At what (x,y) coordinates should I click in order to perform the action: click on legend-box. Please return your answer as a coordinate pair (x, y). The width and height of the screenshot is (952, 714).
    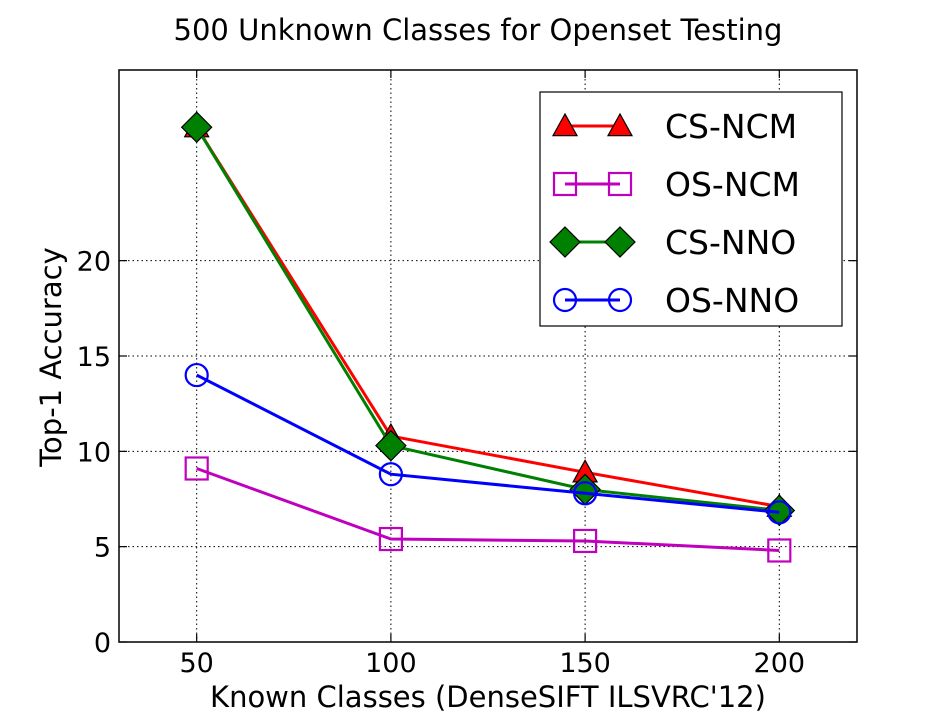
    Looking at the image, I should click on (691, 209).